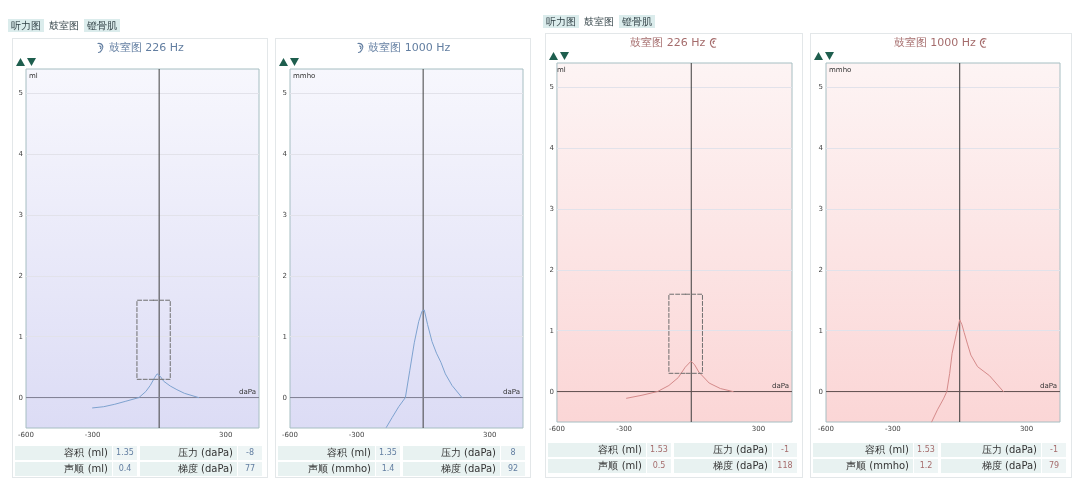 This screenshot has height=491, width=1080. I want to click on text: 声顺 (mmho) 1.4, so click(351, 469).